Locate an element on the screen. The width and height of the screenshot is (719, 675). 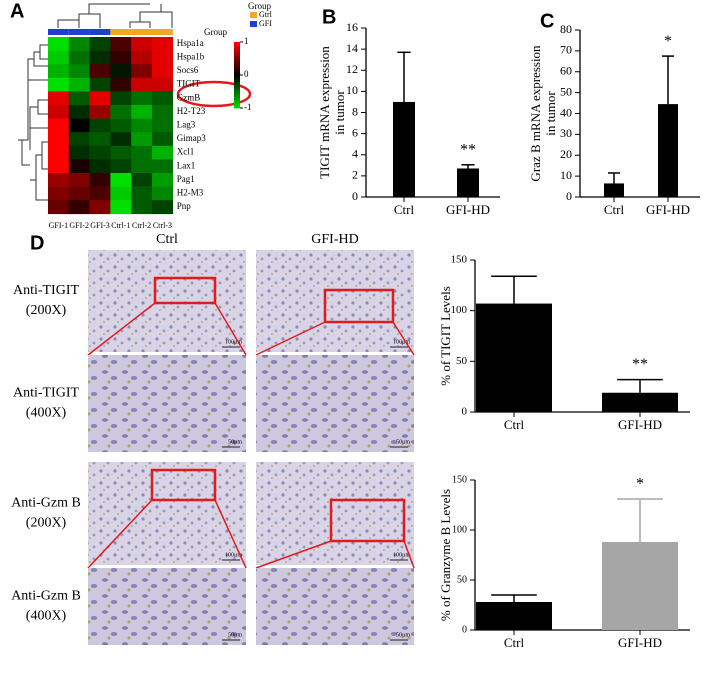
y-tick-label: 16 is located at coordinates (352, 27).